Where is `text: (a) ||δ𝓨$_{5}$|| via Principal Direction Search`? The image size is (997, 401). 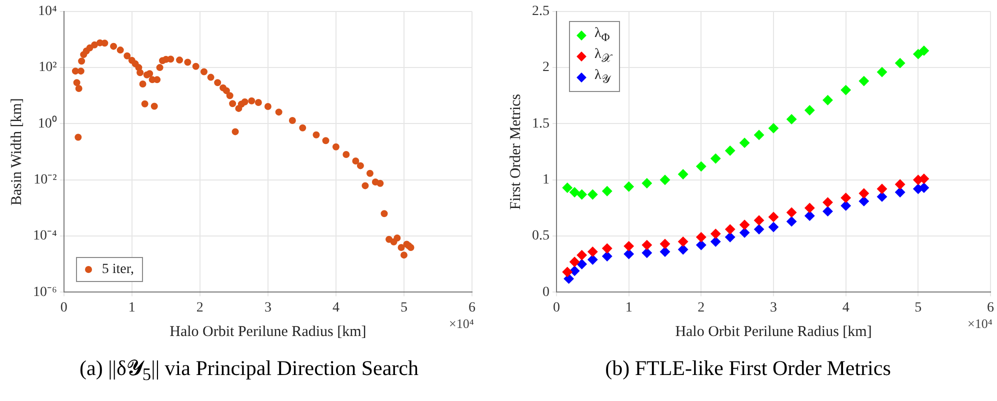 text: (a) ||δ𝓨$_{5}$|| via Principal Direction Search is located at coordinates (249, 371).